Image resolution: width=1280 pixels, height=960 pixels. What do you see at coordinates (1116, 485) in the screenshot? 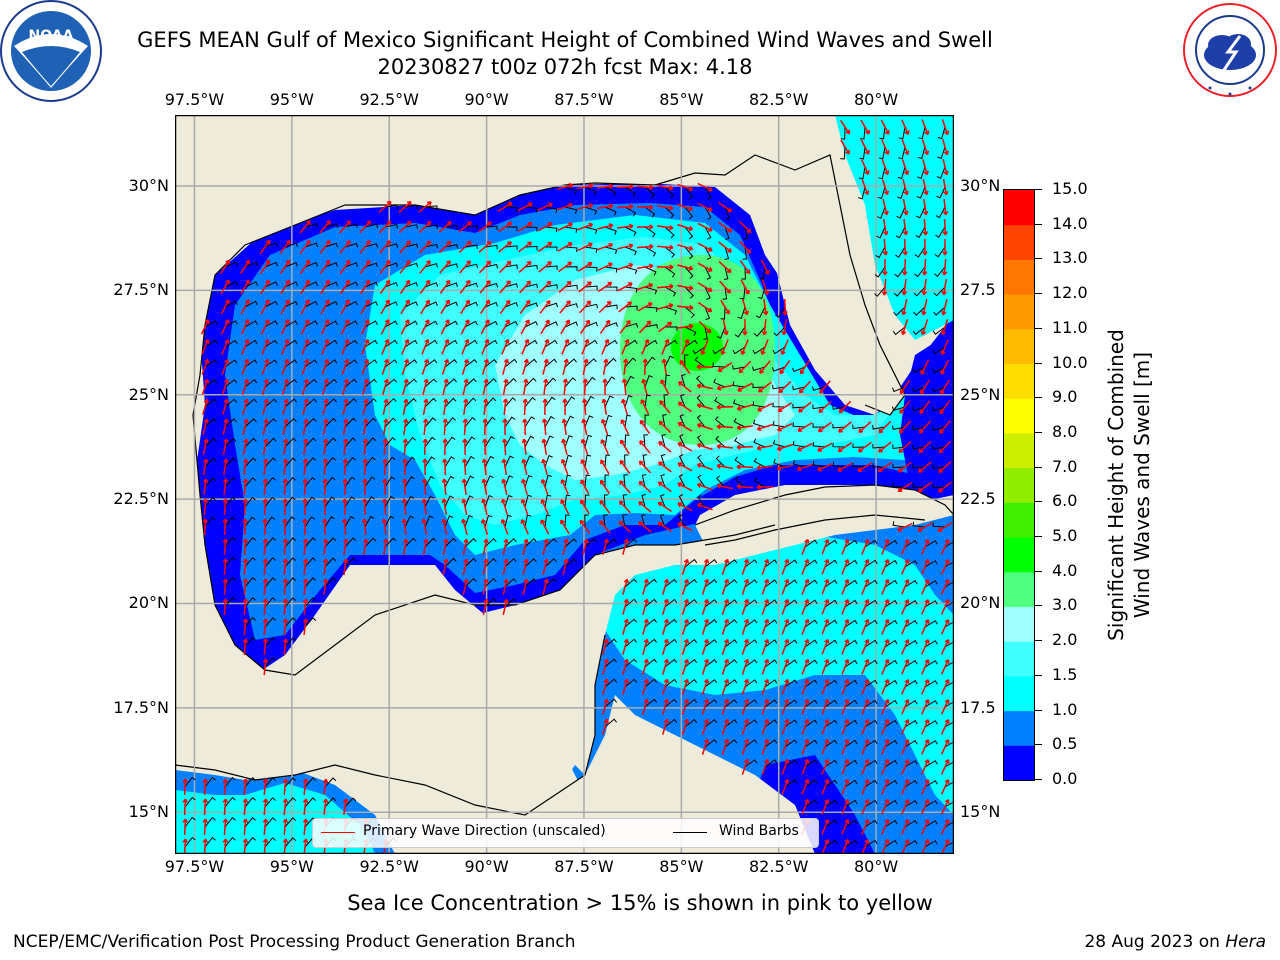
I see `colorbar-label-line1: Significant Height of Combined` at bounding box center [1116, 485].